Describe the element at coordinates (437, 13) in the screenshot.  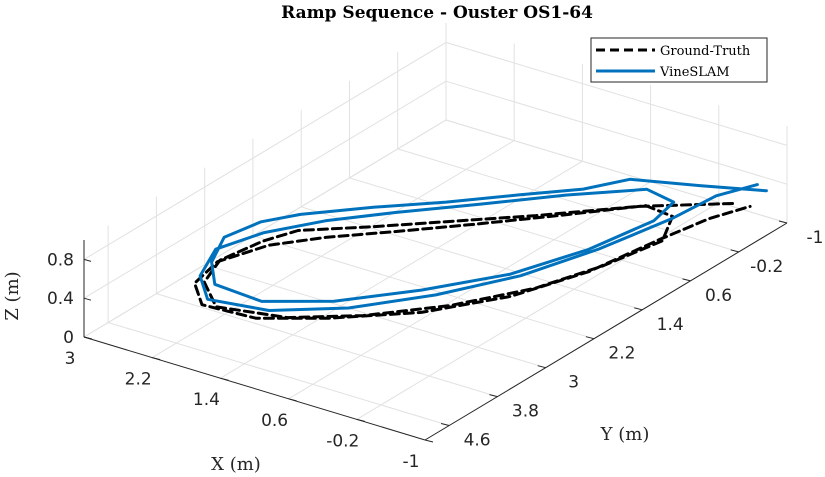
I see `chart-title: Ramp Sequence - Ouster OS1-64` at that location.